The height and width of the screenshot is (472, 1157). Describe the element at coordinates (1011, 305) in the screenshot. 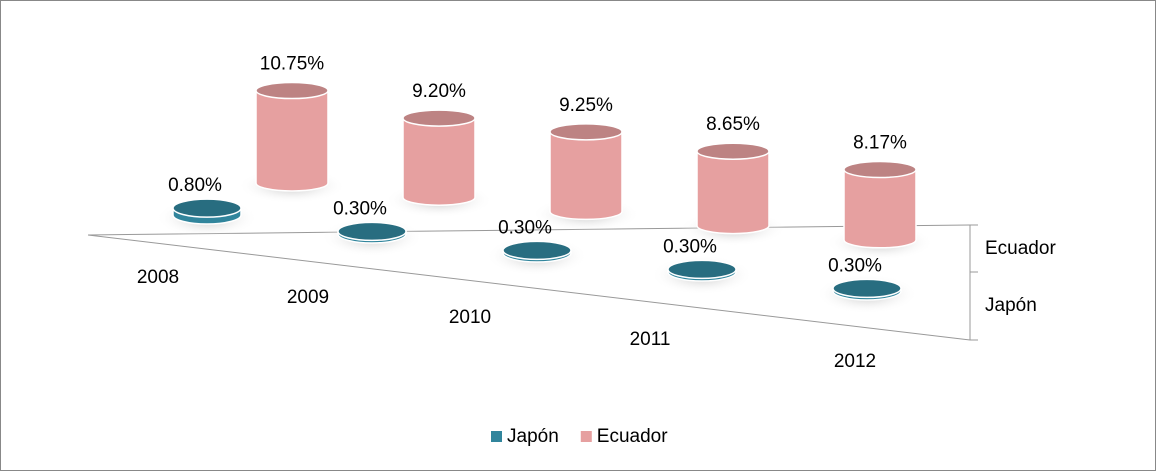

I see `depth-tick-label: Japón` at that location.